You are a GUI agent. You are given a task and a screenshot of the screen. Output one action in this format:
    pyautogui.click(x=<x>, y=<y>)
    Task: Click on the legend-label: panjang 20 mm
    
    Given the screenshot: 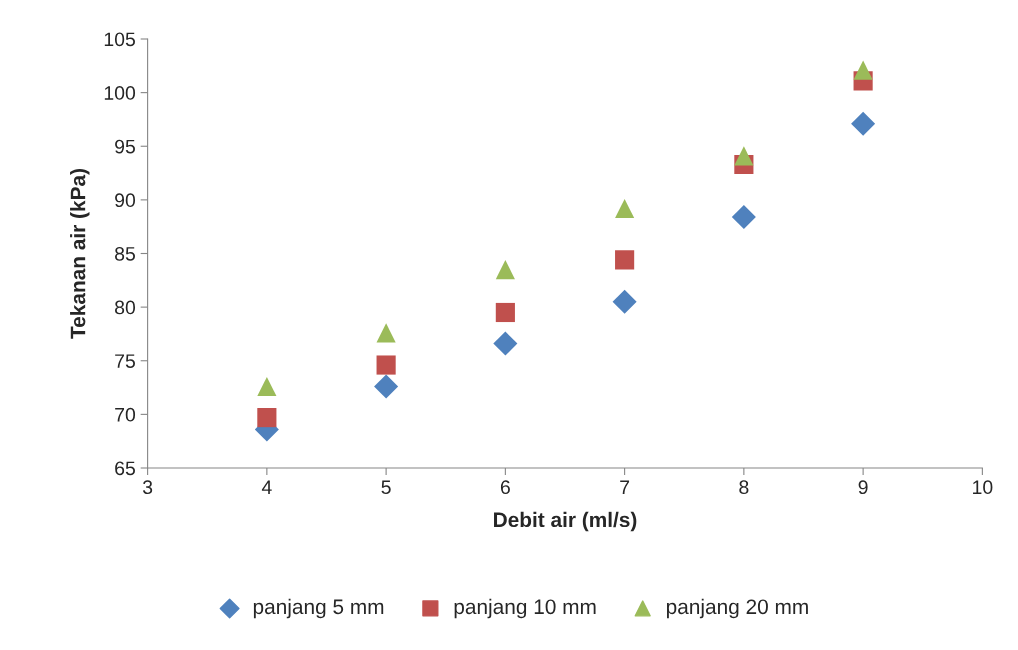 What is the action you would take?
    pyautogui.click(x=737, y=608)
    